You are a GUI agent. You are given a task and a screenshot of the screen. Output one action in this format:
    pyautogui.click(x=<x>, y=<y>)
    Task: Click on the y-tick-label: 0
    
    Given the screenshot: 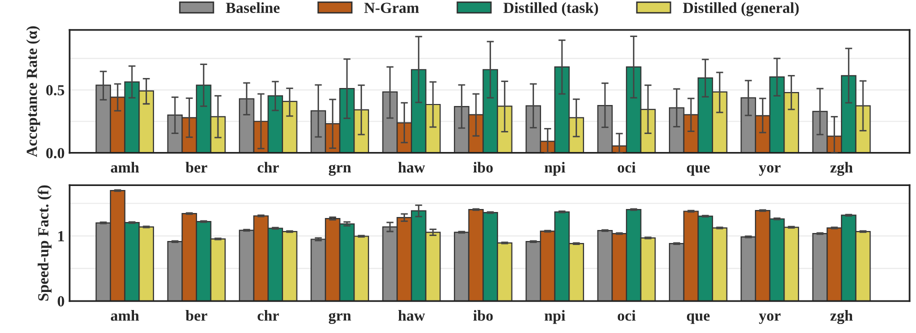 What is the action you would take?
    pyautogui.click(x=61, y=301)
    